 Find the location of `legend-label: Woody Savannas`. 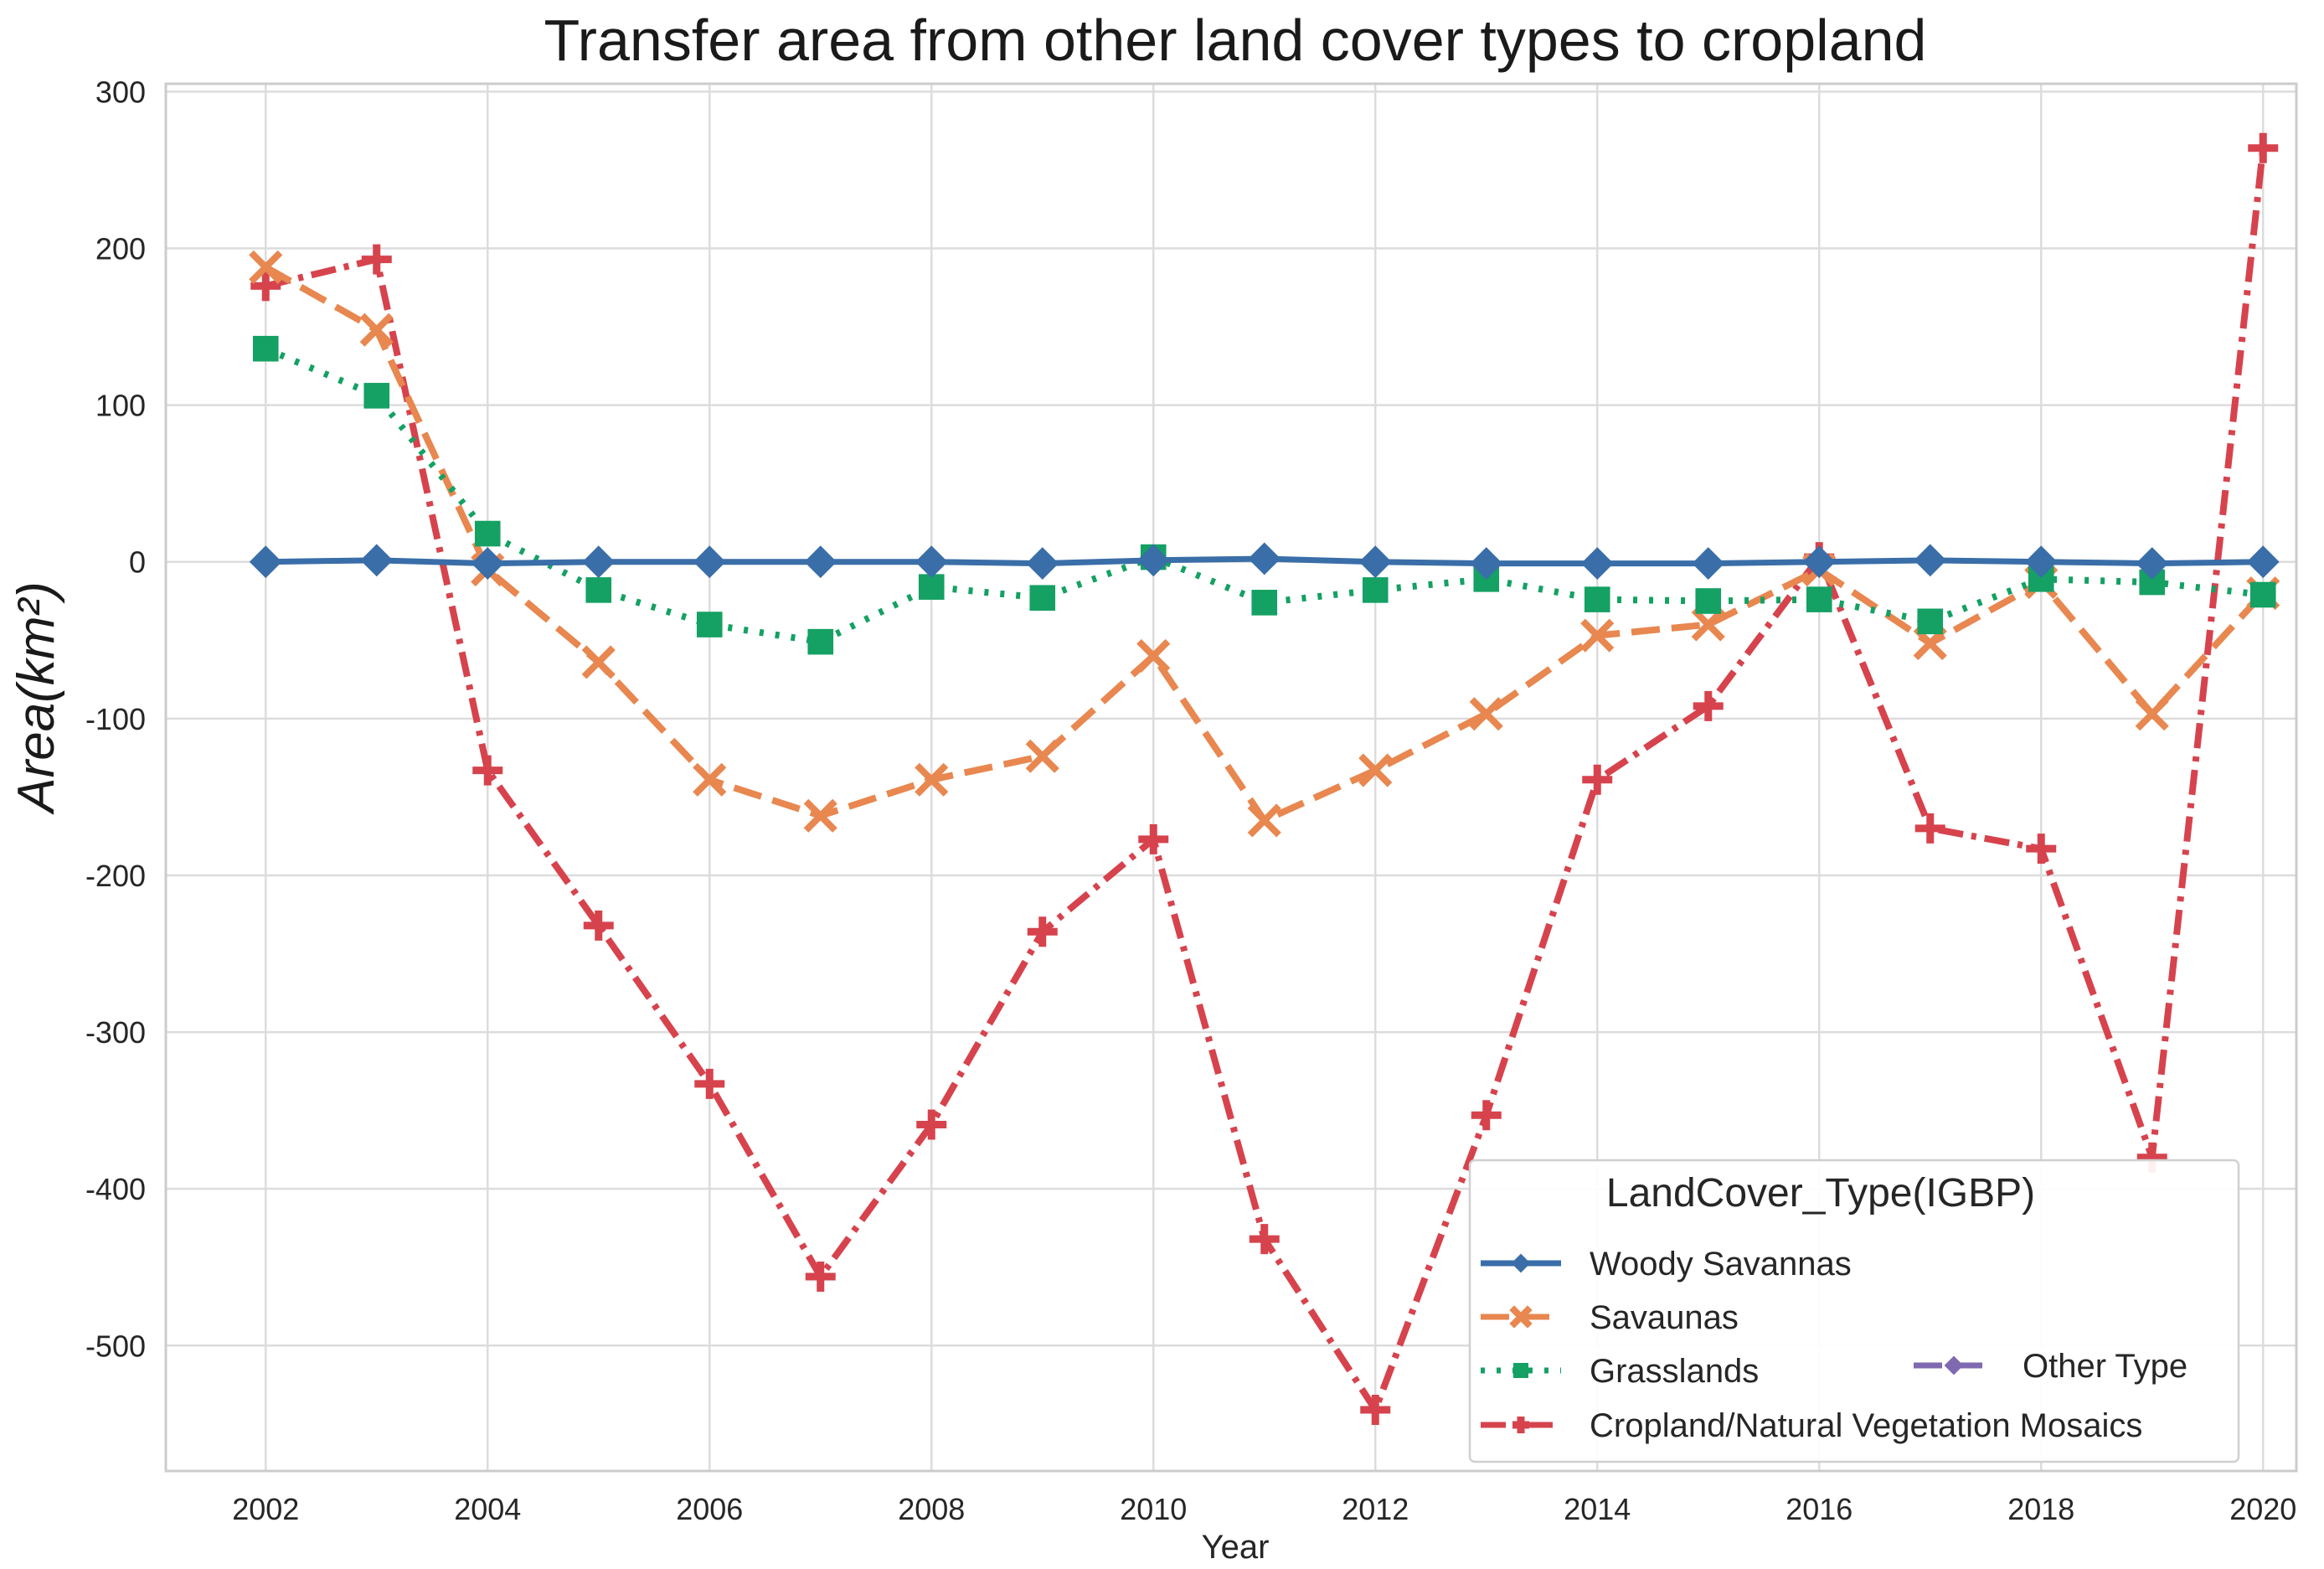

legend-label: Woody Savannas is located at coordinates (1721, 1264).